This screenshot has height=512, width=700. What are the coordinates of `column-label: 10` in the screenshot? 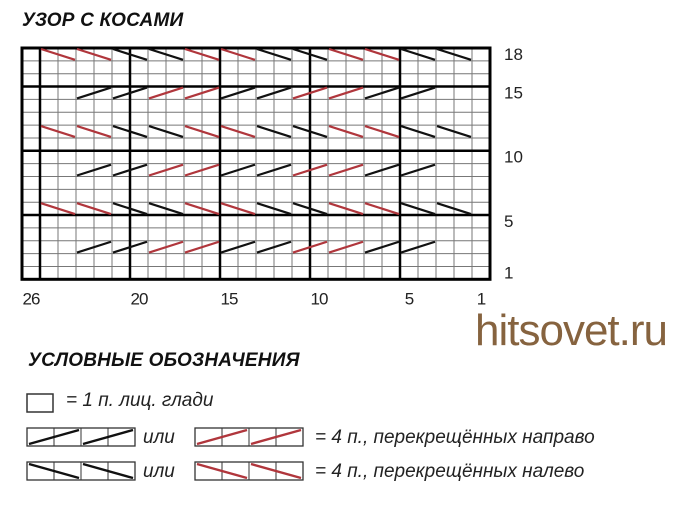 It's located at (319, 298).